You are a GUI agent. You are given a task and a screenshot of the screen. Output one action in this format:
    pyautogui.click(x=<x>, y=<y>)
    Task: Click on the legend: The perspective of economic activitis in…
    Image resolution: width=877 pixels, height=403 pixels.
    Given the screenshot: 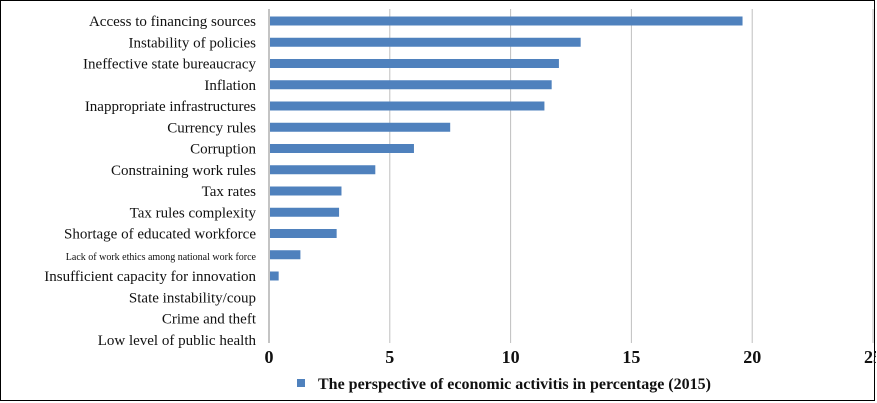 What is the action you would take?
    pyautogui.click(x=504, y=384)
    